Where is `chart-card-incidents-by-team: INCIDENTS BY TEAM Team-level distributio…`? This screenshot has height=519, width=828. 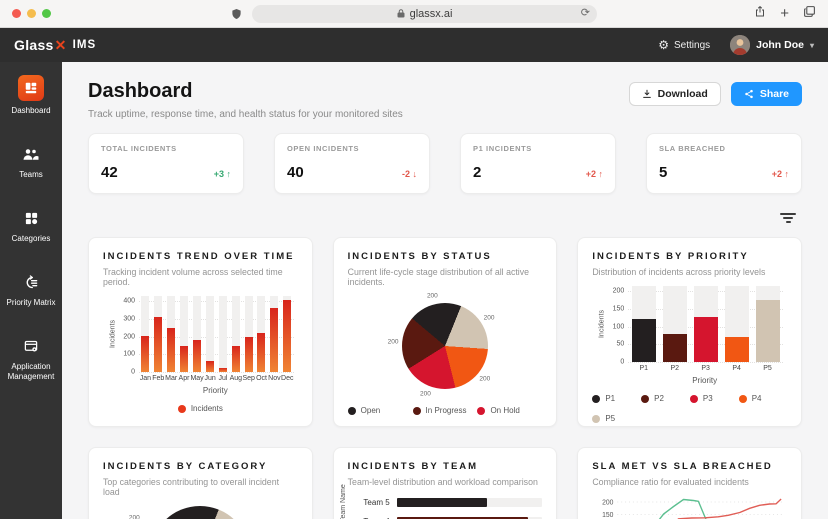
chart-card-incidents-by-team: INCIDENTS BY TEAM Team-level distributio… is located at coordinates (445, 483).